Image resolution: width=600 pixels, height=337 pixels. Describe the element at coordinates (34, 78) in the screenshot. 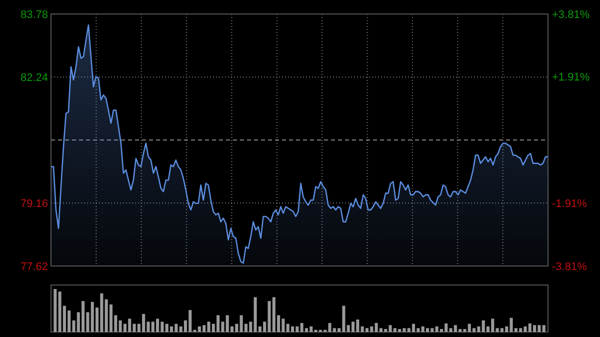

I see `y-tick-label: 82.24` at that location.